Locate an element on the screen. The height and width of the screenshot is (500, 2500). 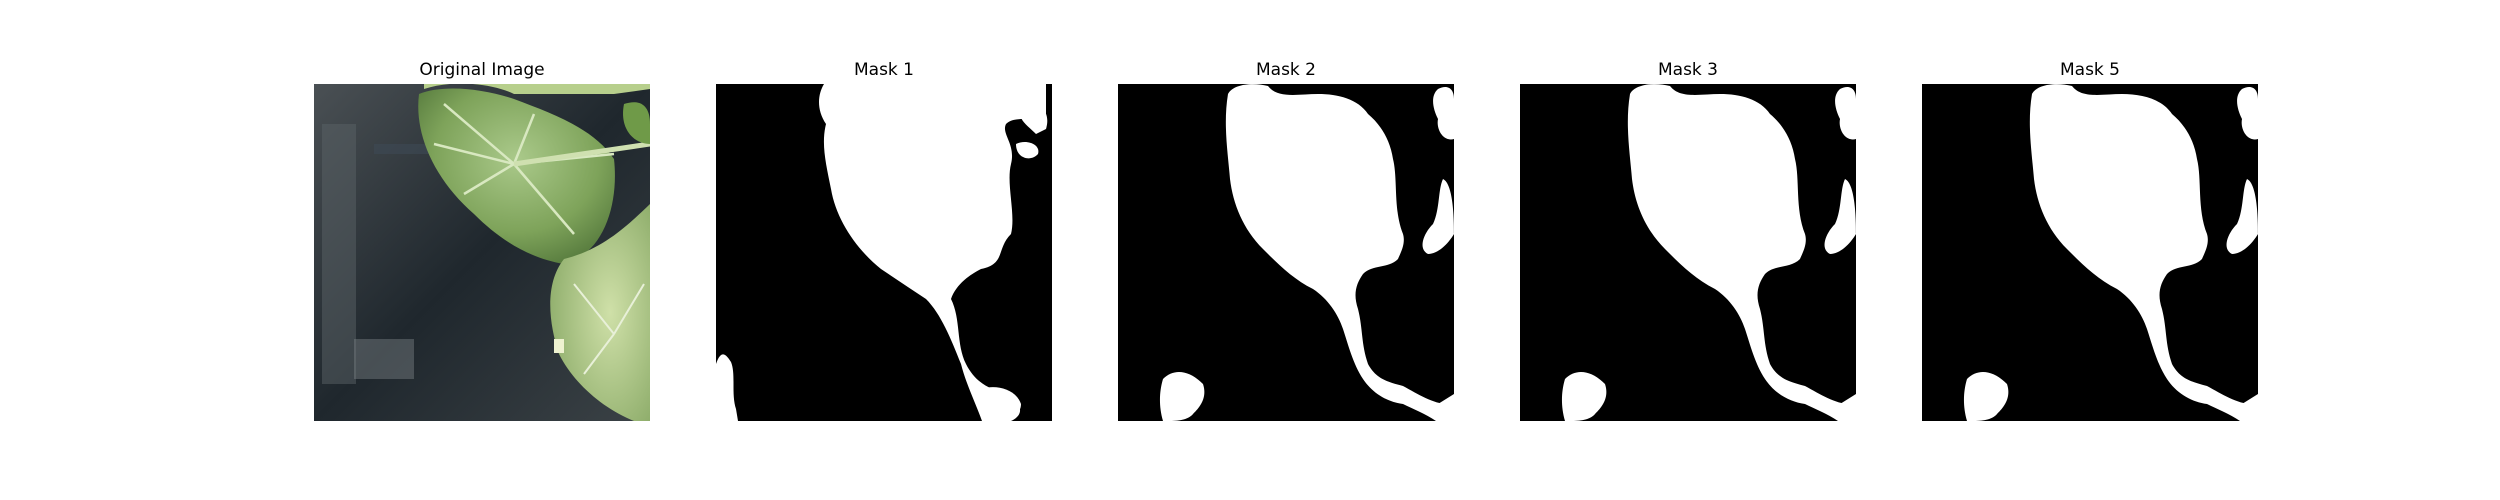
original-image is located at coordinates (482, 252).